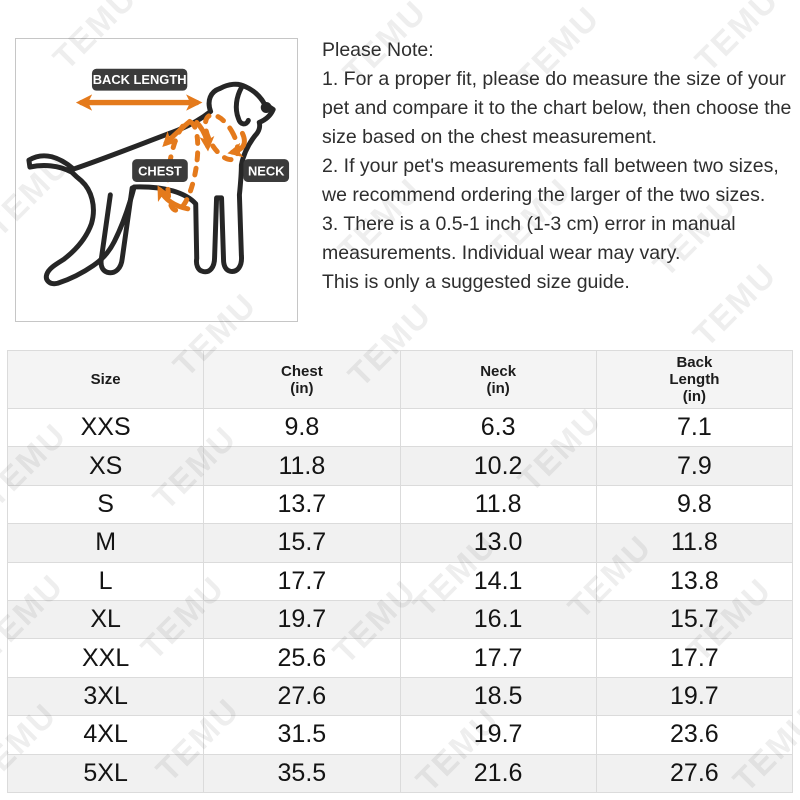 The height and width of the screenshot is (800, 800). Describe the element at coordinates (105, 696) in the screenshot. I see `size-cell: 3XL` at that location.